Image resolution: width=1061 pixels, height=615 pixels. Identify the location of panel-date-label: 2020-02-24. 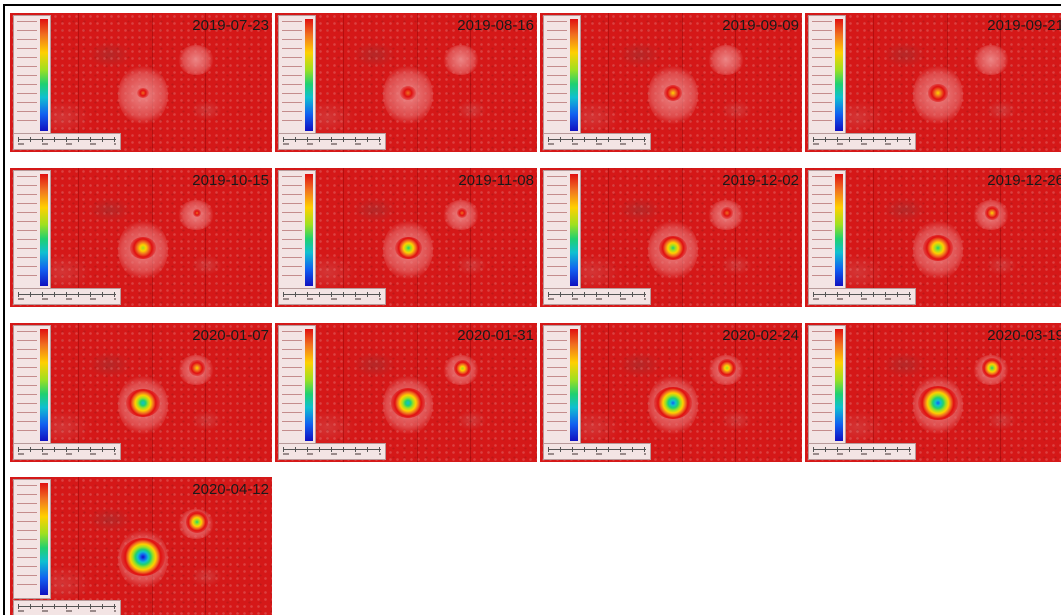
(760, 335).